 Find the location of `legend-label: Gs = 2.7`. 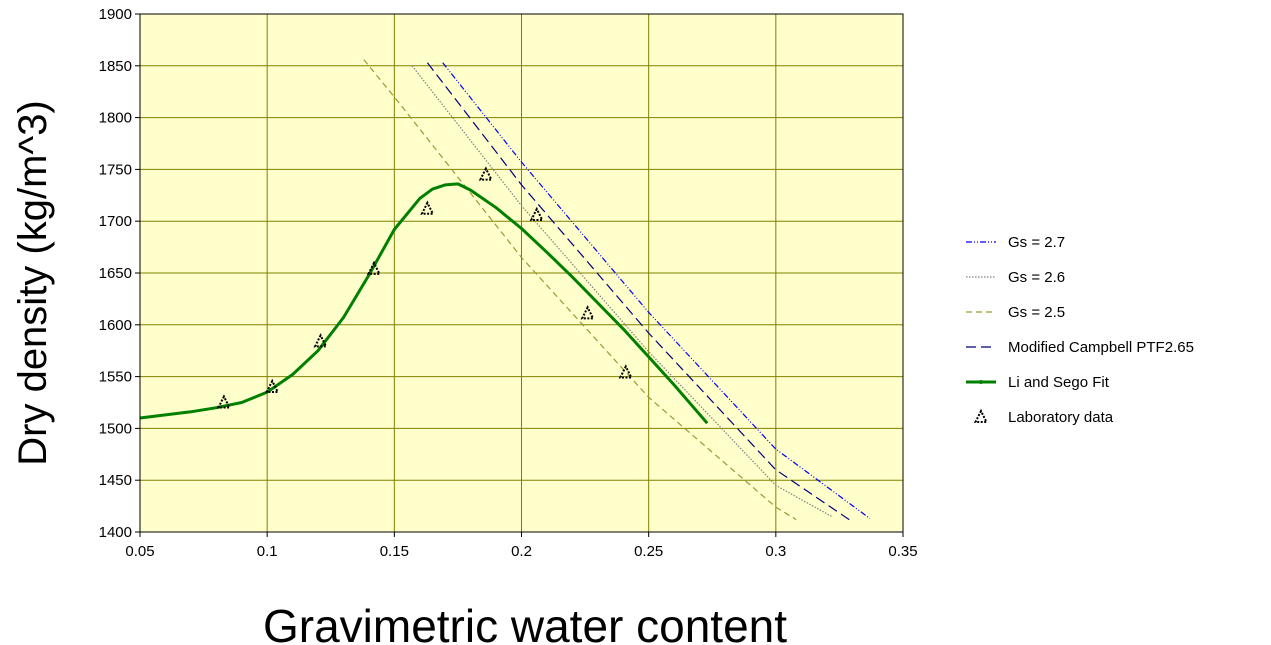

legend-label: Gs = 2.7 is located at coordinates (1036, 242).